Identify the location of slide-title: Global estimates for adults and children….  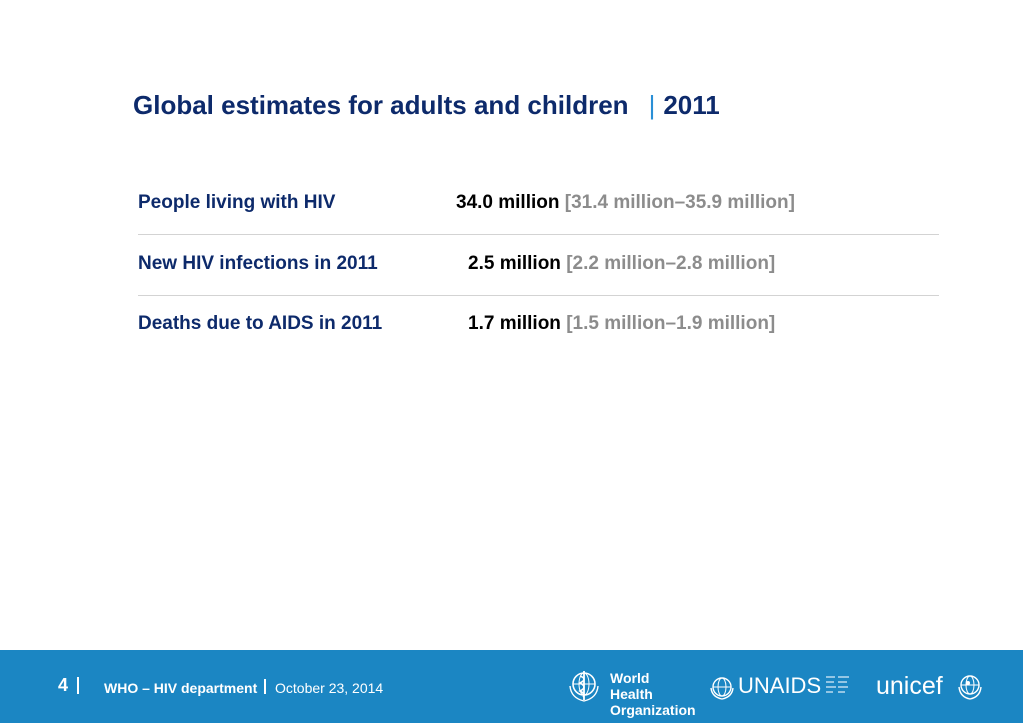
(426, 105).